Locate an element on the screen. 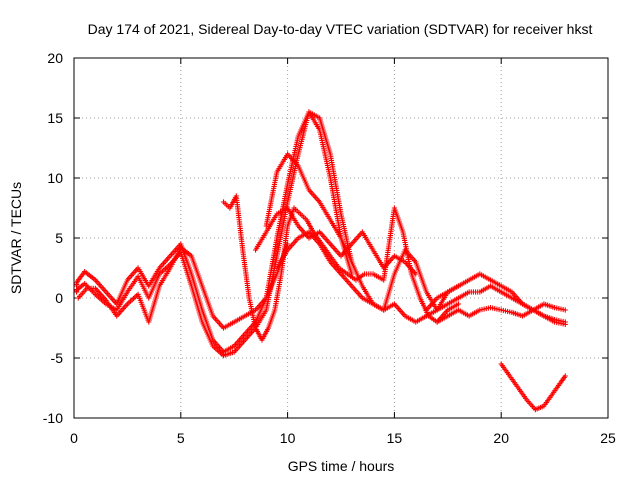 The height and width of the screenshot is (480, 640). x-tick-label: 0 is located at coordinates (74, 438).